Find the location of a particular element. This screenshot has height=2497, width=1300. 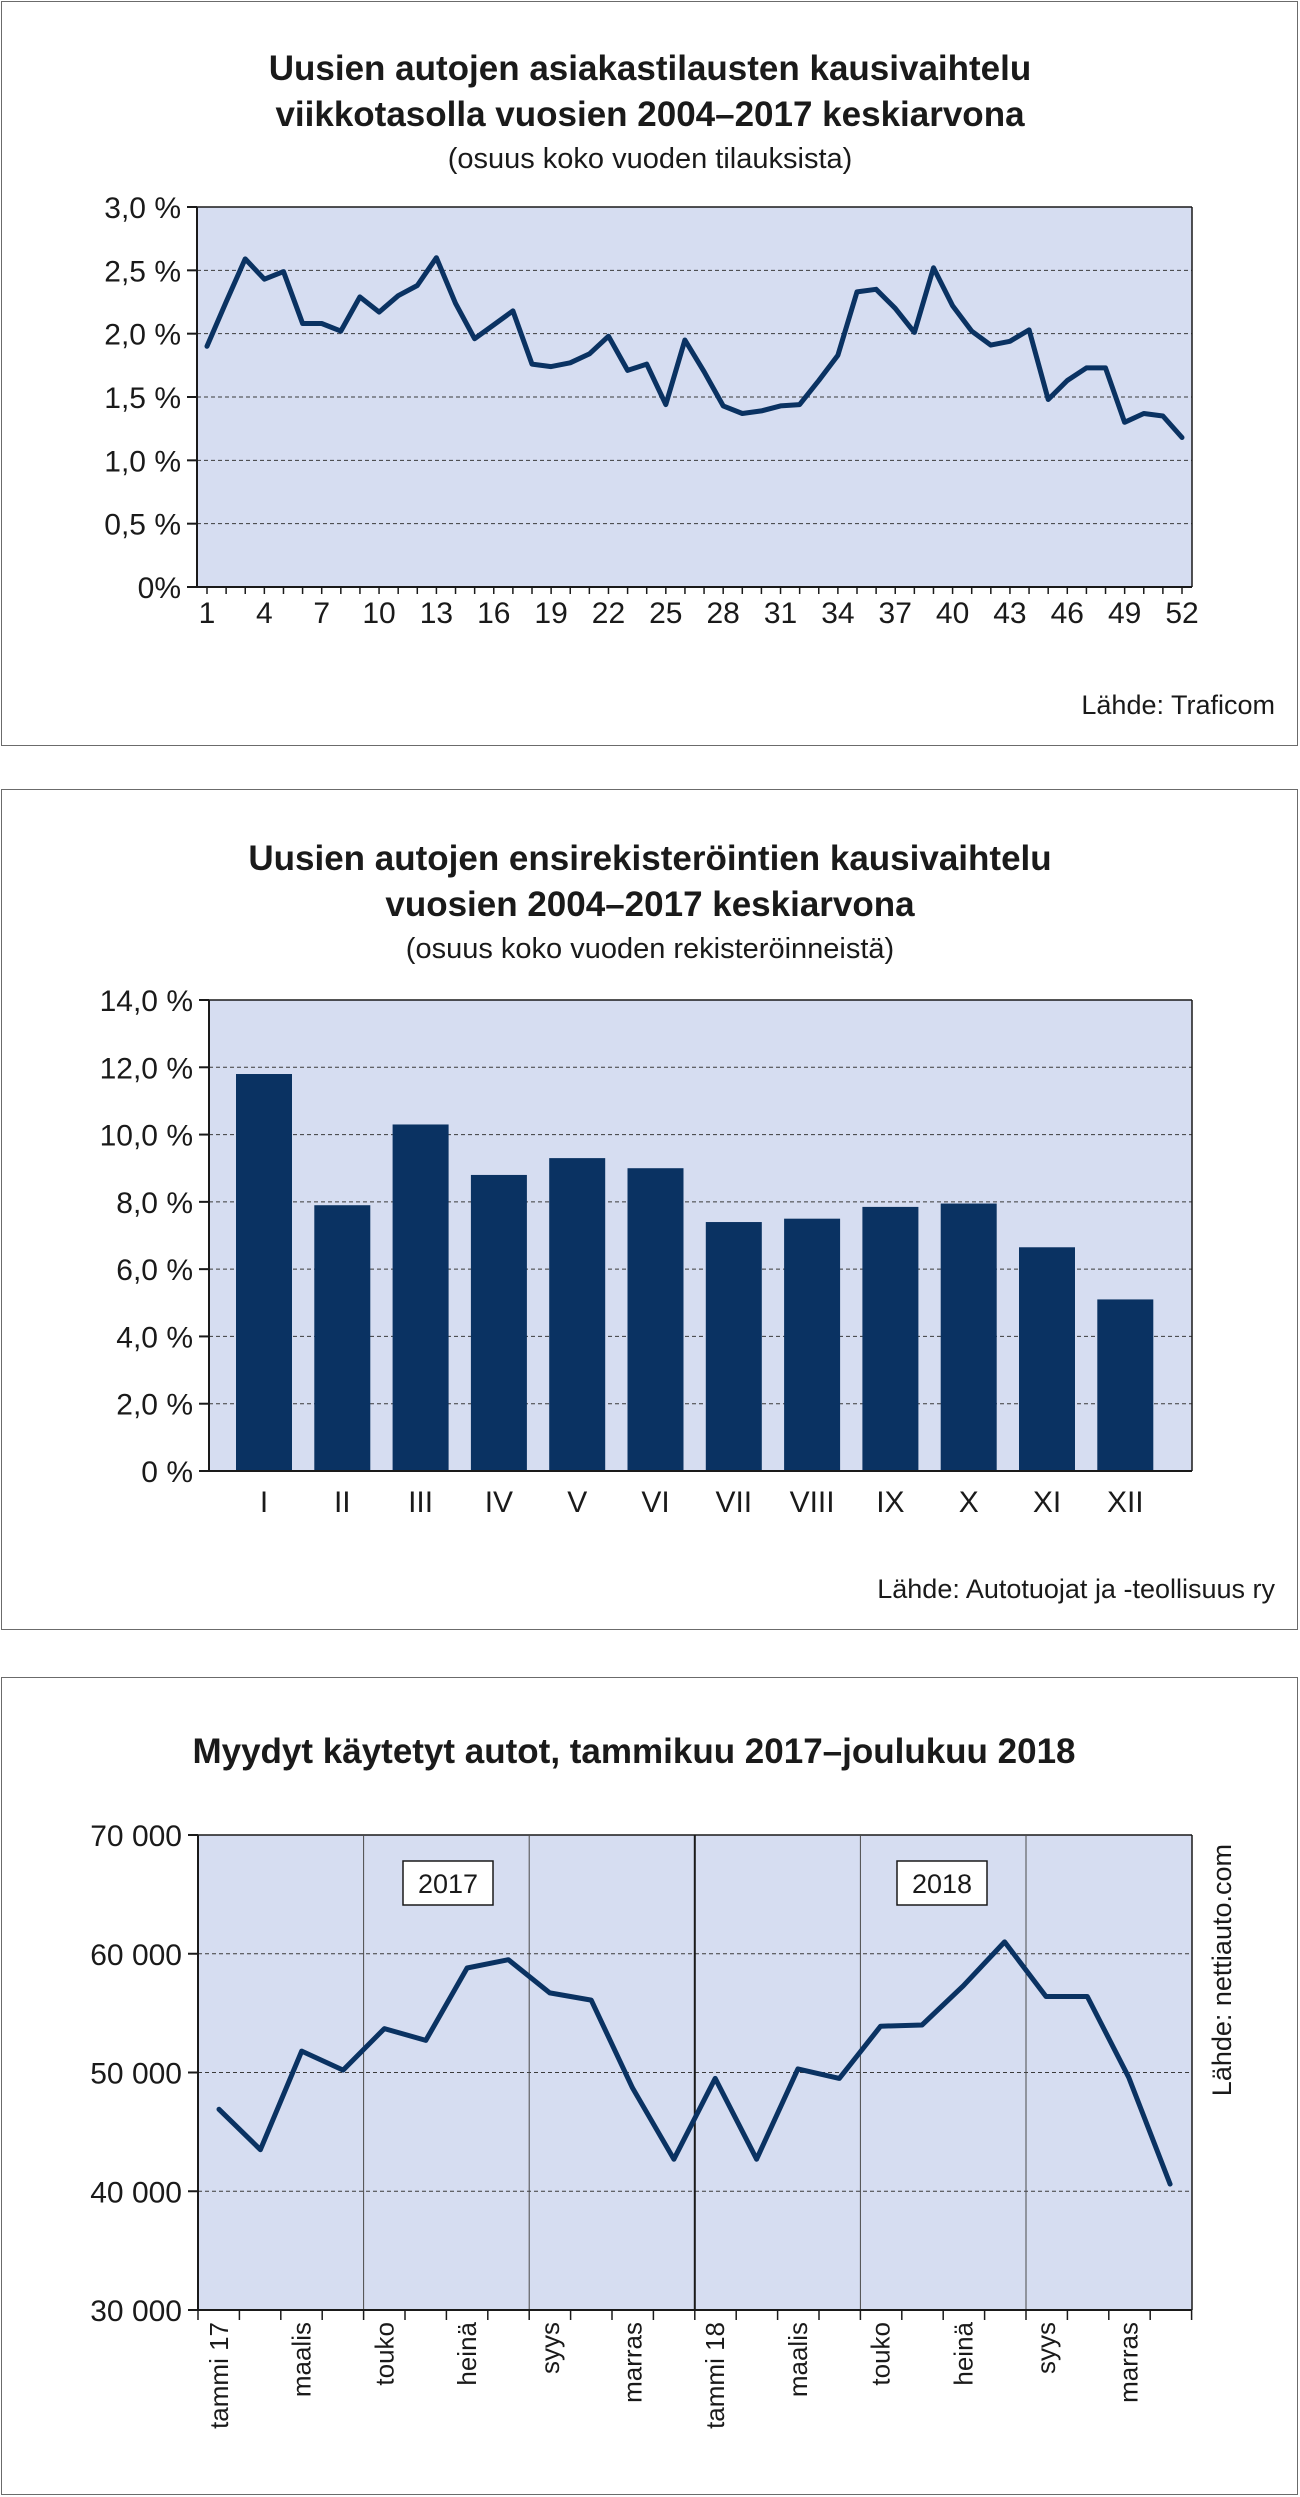

x-tick-label: I is located at coordinates (264, 1502).